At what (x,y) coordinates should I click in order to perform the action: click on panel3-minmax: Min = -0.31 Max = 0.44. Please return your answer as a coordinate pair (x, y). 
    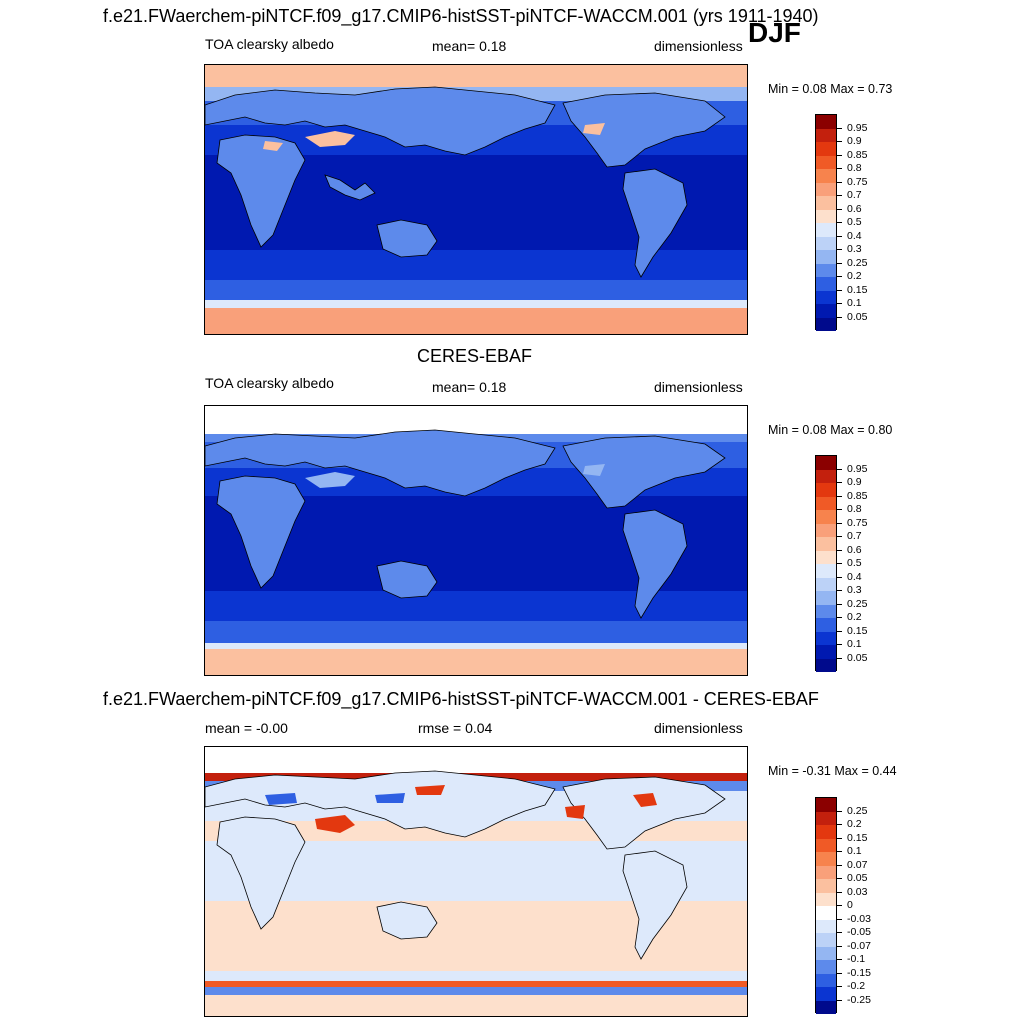
    Looking at the image, I should click on (832, 771).